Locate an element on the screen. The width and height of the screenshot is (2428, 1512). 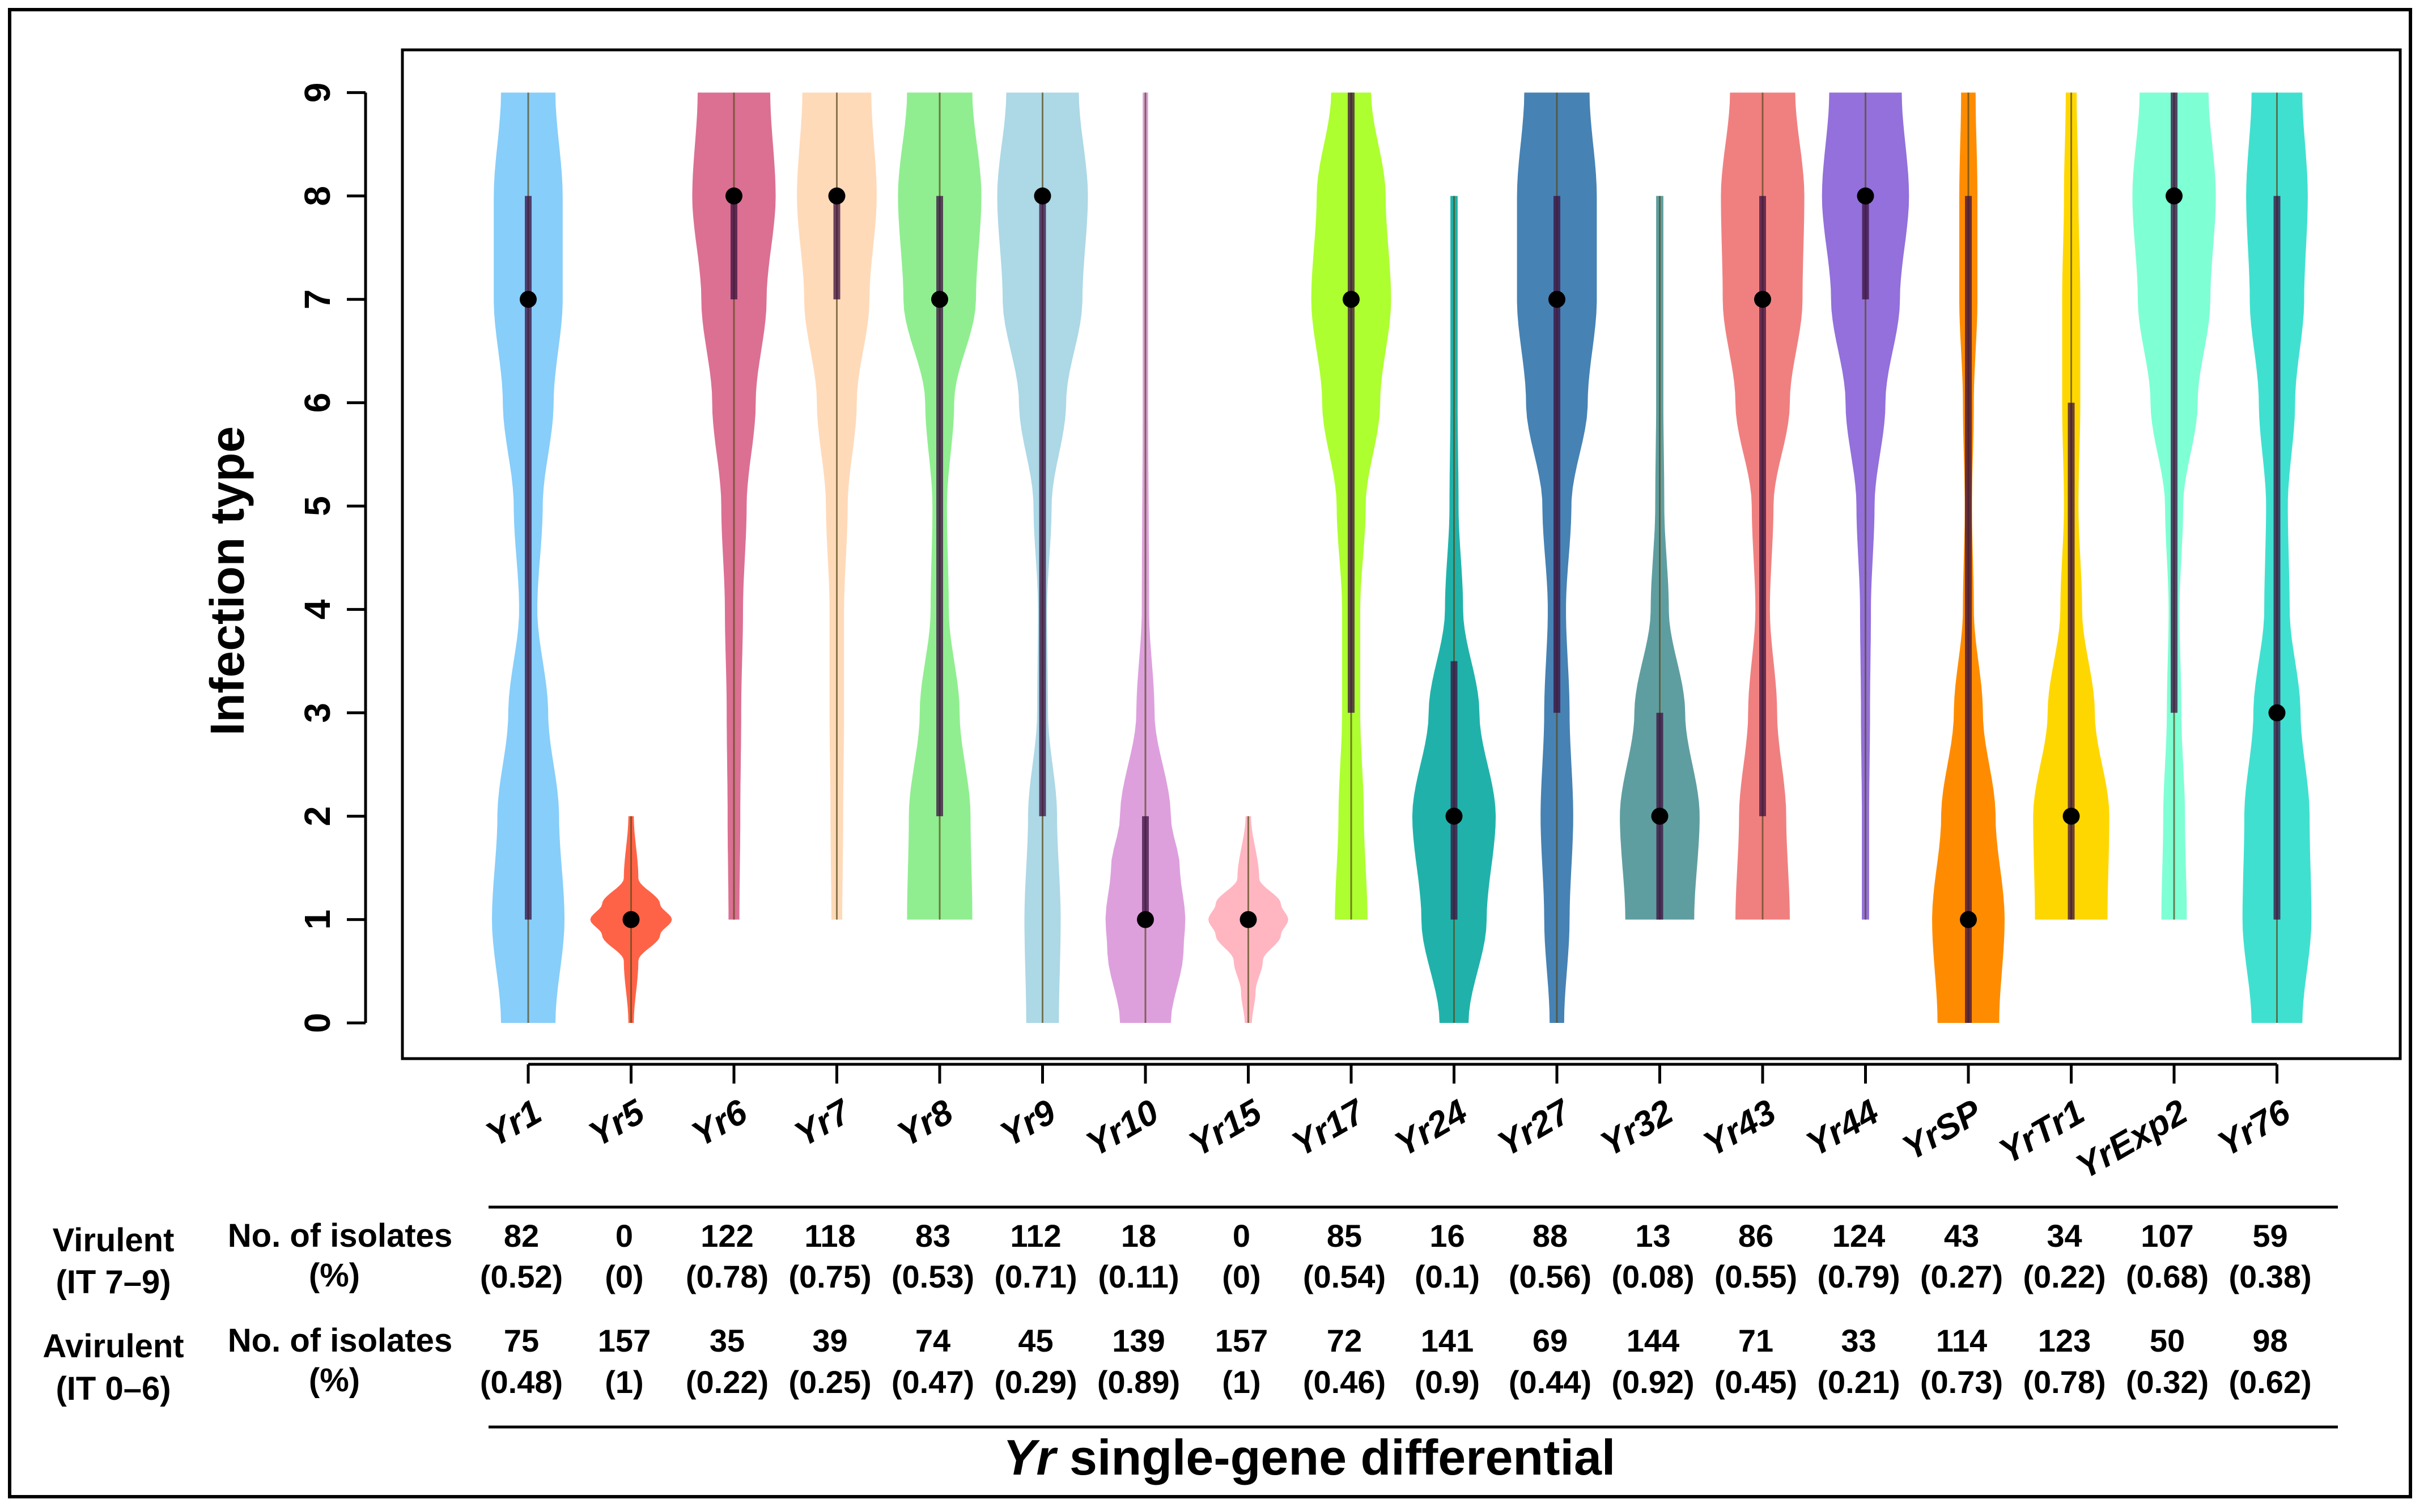
x-tick-label-yr10: Yr10 is located at coordinates (1122, 1128).